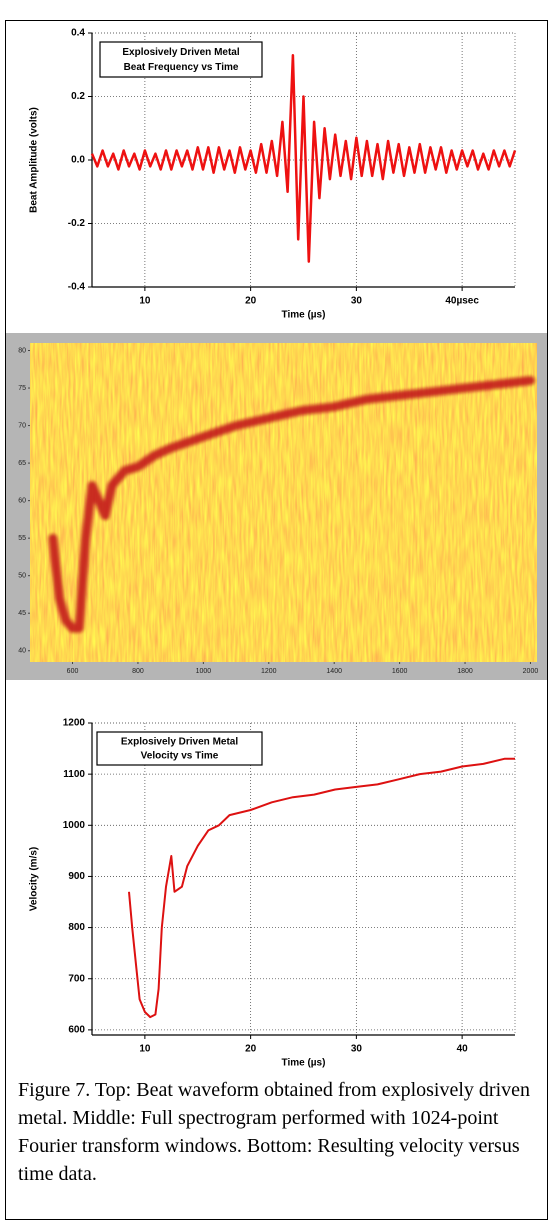 This screenshot has width=553, height=1226. Describe the element at coordinates (463, 1049) in the screenshot. I see `x-tick-label: 40` at that location.